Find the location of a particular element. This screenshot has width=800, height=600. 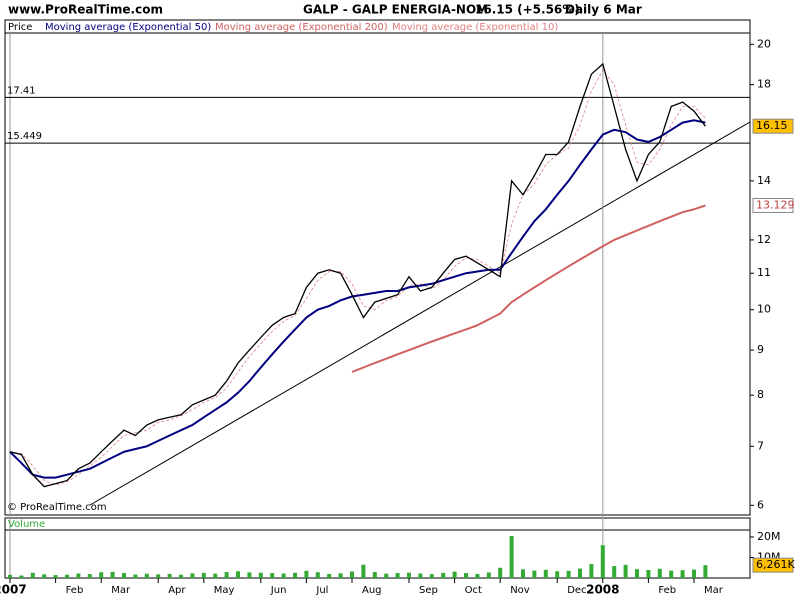

x-tick-label: Jun is located at coordinates (278, 590).